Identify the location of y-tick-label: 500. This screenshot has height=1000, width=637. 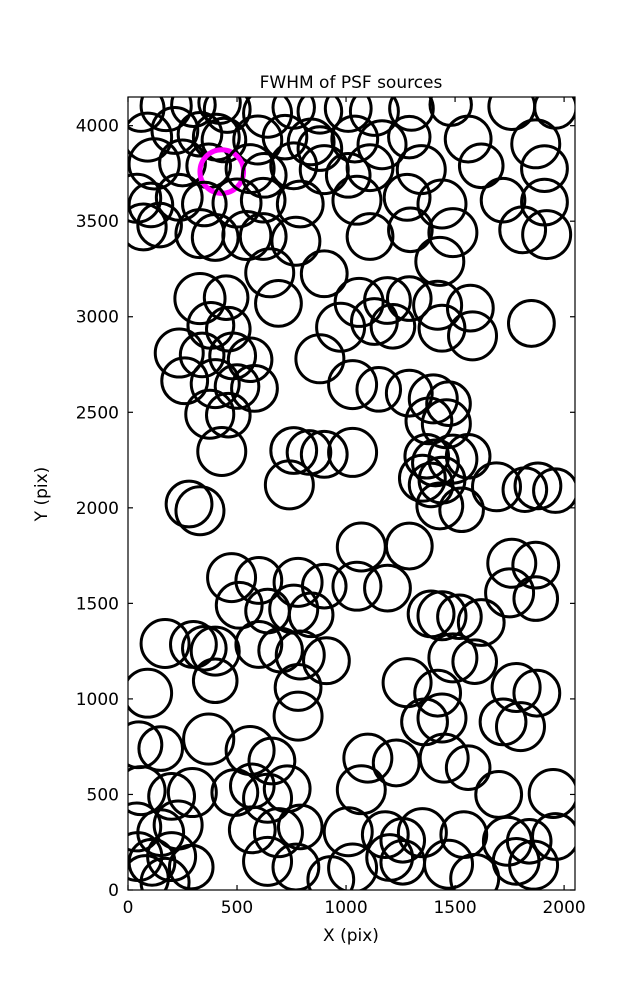
(103, 795).